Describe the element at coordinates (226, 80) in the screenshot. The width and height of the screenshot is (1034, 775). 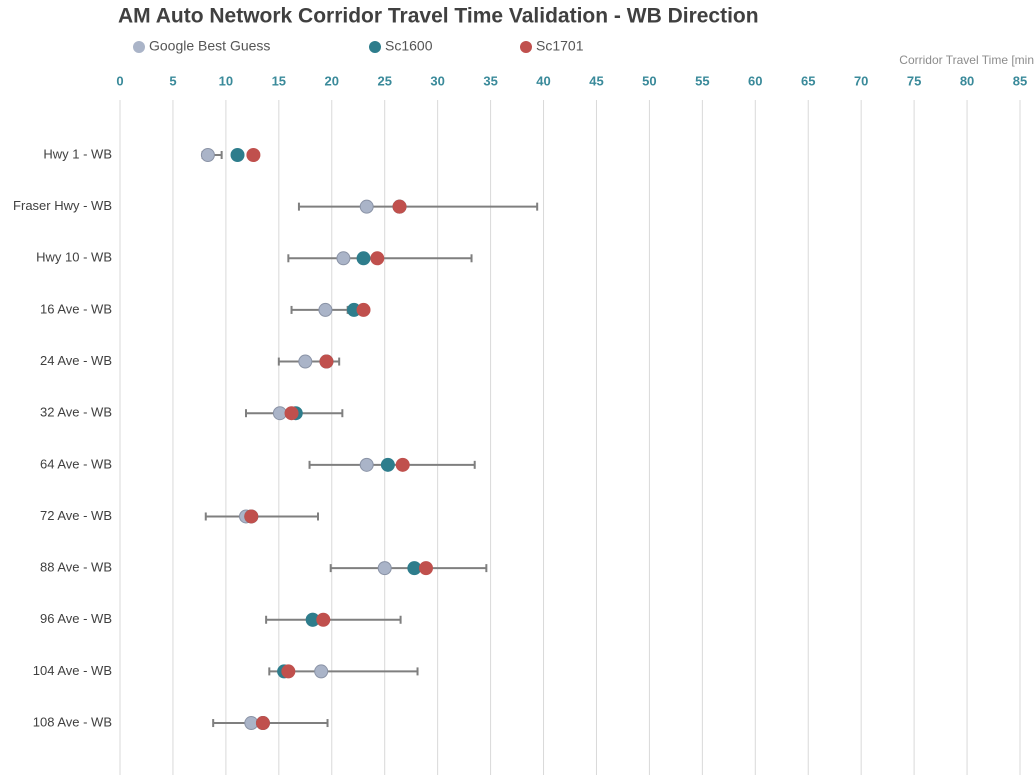
I see `x-tick-label: 10` at that location.